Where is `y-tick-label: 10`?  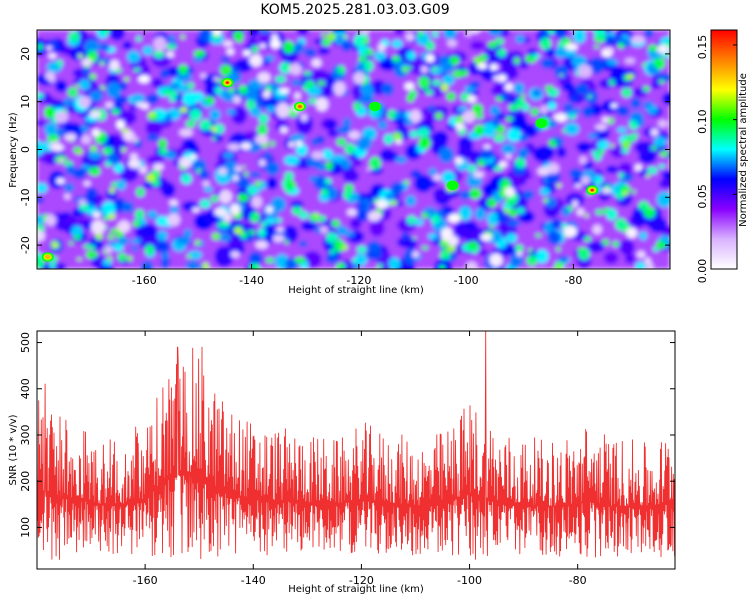
y-tick-label: 10 is located at coordinates (25, 102).